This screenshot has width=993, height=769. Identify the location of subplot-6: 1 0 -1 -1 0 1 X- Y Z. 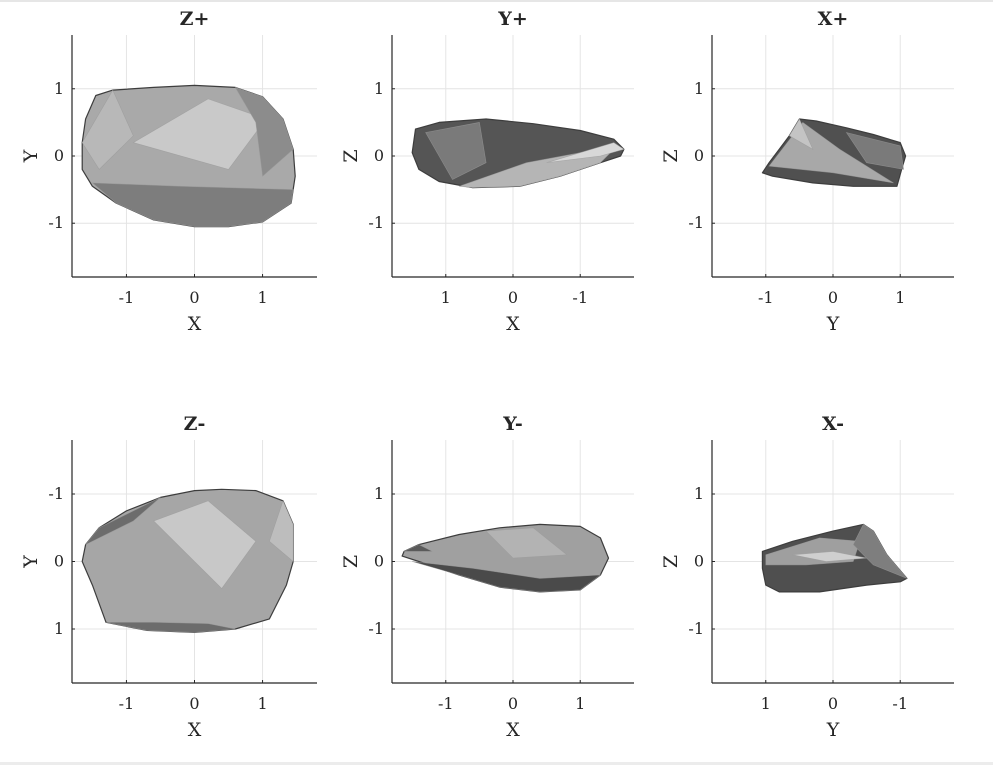
(807, 577).